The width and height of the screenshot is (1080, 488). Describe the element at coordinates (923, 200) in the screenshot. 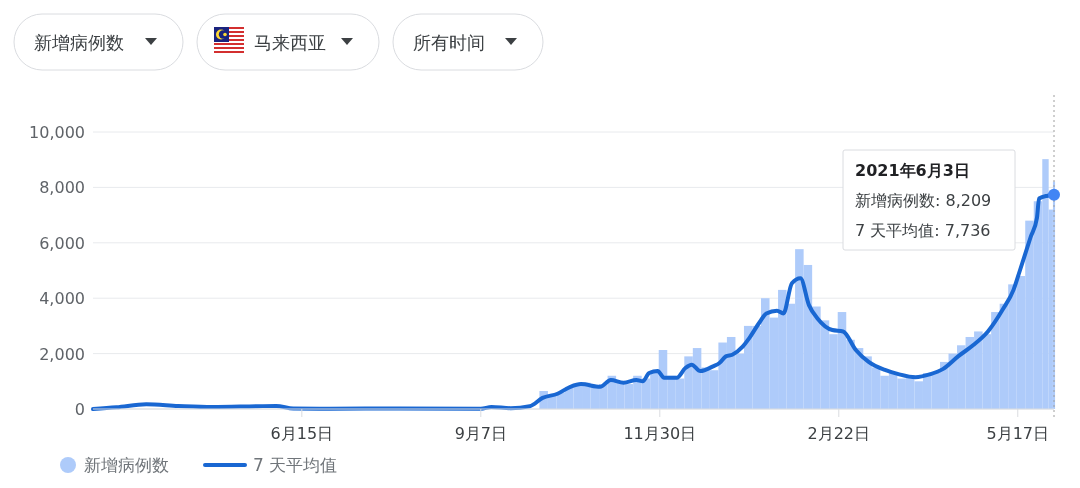

I see `annotation: 新增病例数: 8,209` at that location.